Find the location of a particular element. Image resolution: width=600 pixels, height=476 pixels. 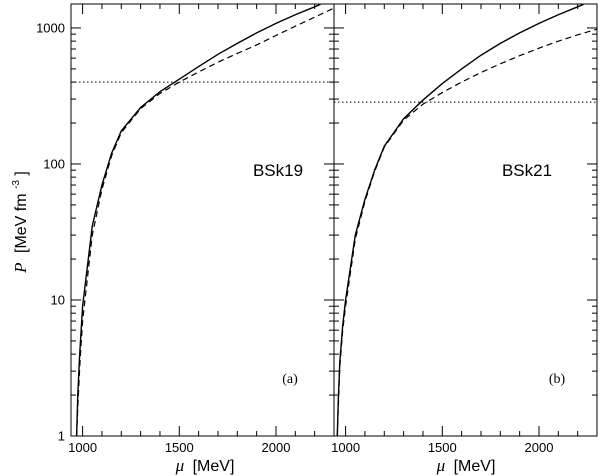

x-axis-symbol-b: μ is located at coordinates (441, 465).